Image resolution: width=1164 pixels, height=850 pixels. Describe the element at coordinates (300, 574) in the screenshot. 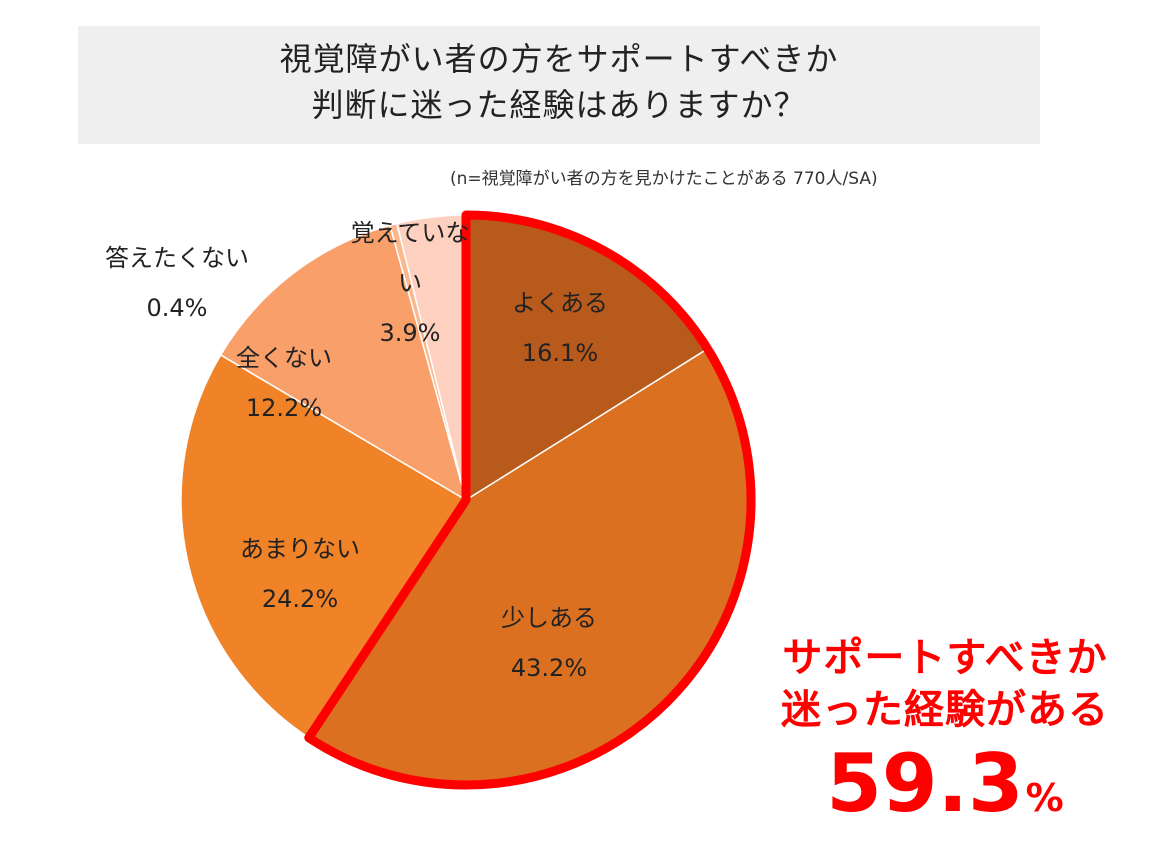

I see `slice-label-amari-nai: あまりない 24.2%` at that location.